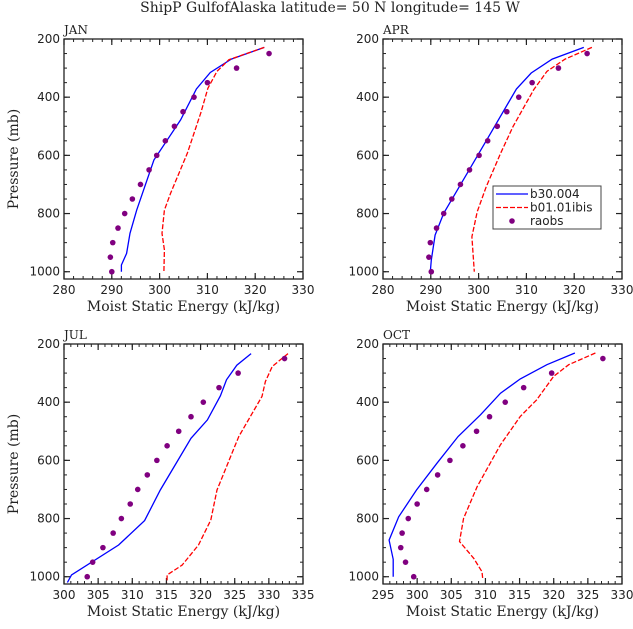  What do you see at coordinates (561, 208) in the screenshot?
I see `legend-label: b01.01ibis` at bounding box center [561, 208].